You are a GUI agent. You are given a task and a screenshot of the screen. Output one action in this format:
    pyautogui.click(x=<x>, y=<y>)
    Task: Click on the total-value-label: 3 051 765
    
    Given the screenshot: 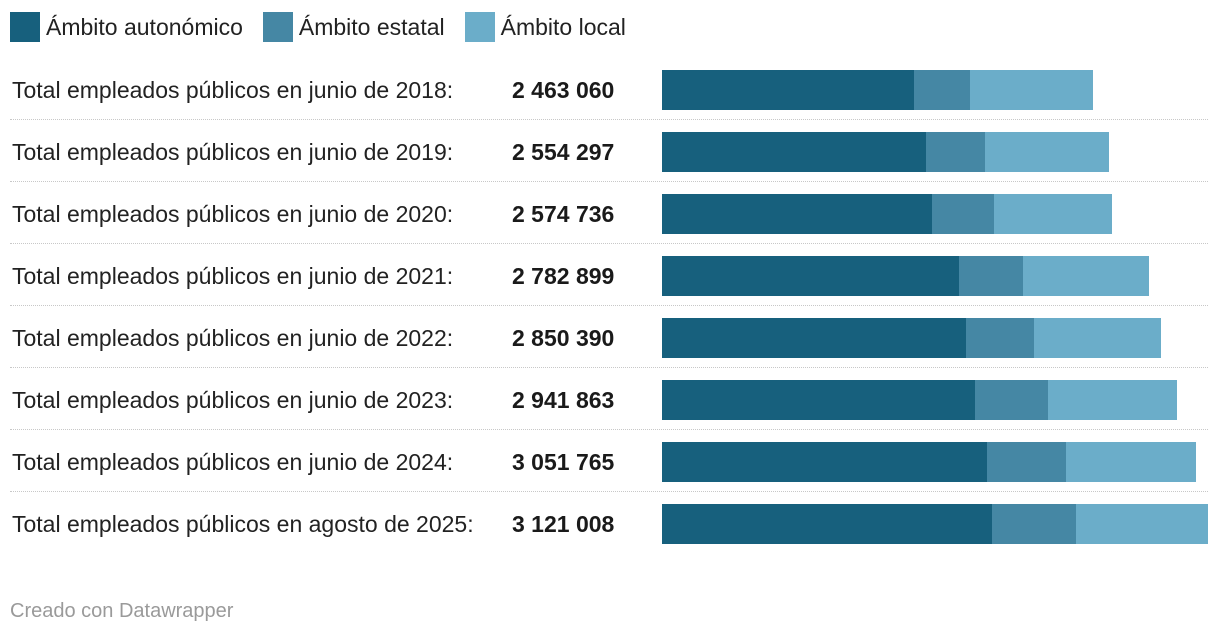 What is the action you would take?
    pyautogui.click(x=563, y=462)
    